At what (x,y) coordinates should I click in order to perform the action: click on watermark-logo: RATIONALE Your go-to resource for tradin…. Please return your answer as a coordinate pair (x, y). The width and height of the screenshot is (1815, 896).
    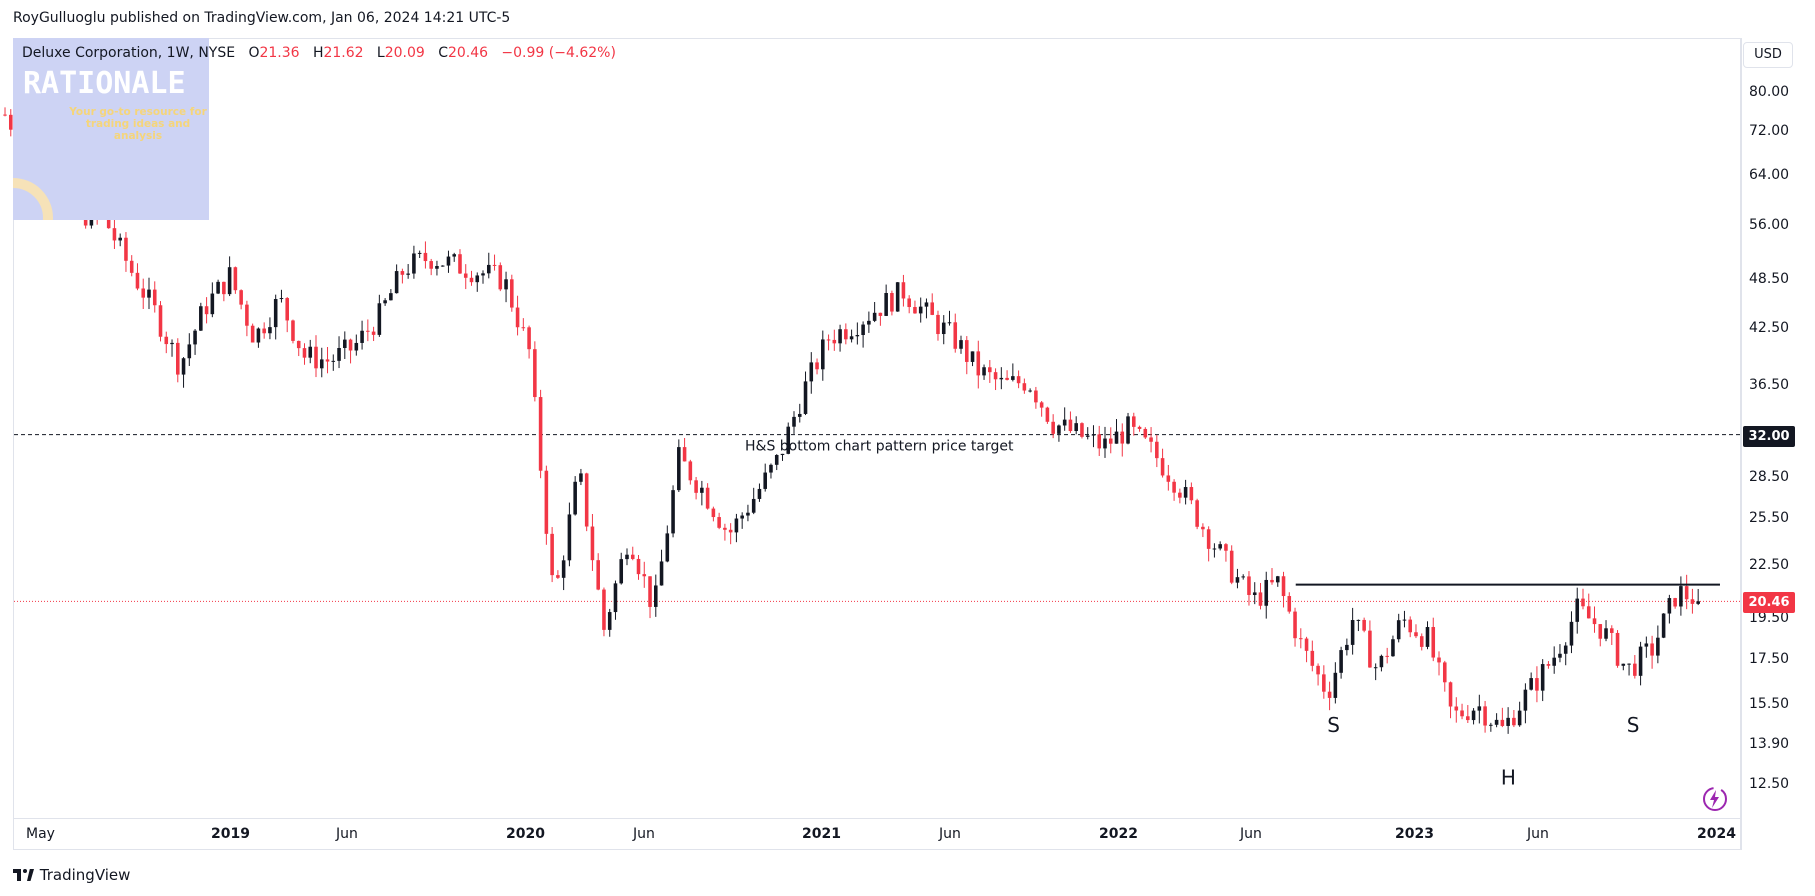
    Looking at the image, I should click on (111, 129).